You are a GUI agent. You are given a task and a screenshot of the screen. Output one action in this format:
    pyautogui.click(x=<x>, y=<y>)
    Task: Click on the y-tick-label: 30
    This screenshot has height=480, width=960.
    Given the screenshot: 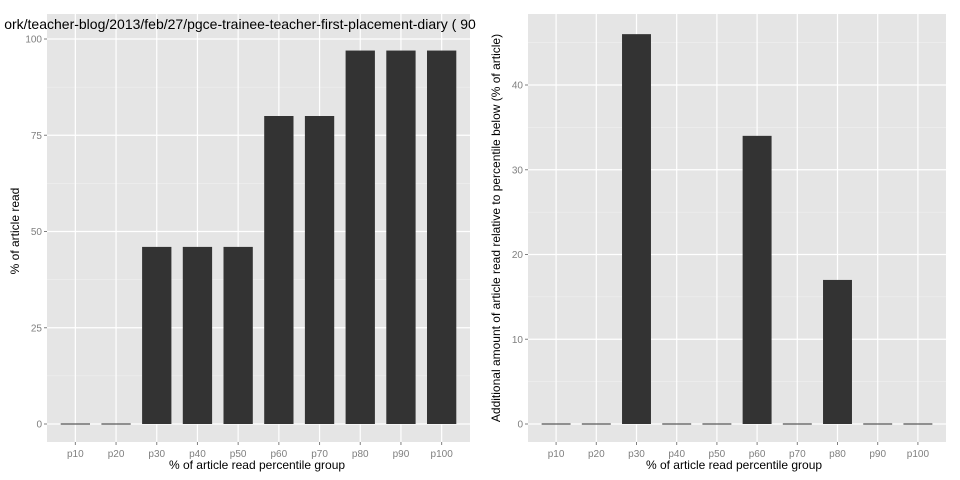 What is the action you would take?
    pyautogui.click(x=518, y=170)
    